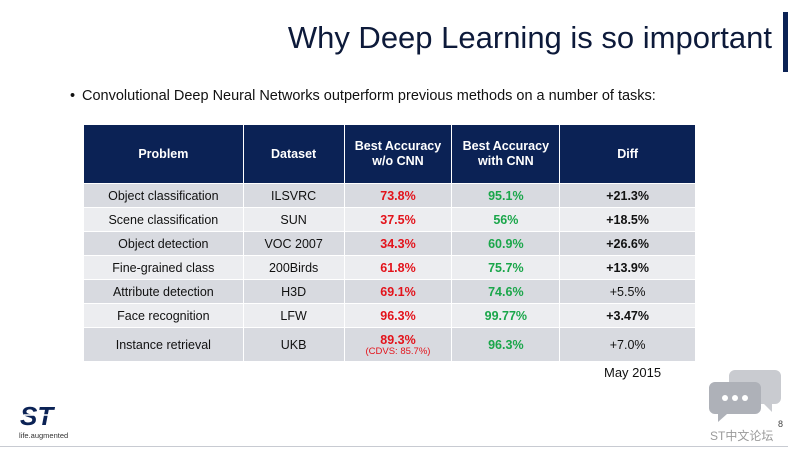  I want to click on cell-with-cnn: 99.77%, so click(506, 315).